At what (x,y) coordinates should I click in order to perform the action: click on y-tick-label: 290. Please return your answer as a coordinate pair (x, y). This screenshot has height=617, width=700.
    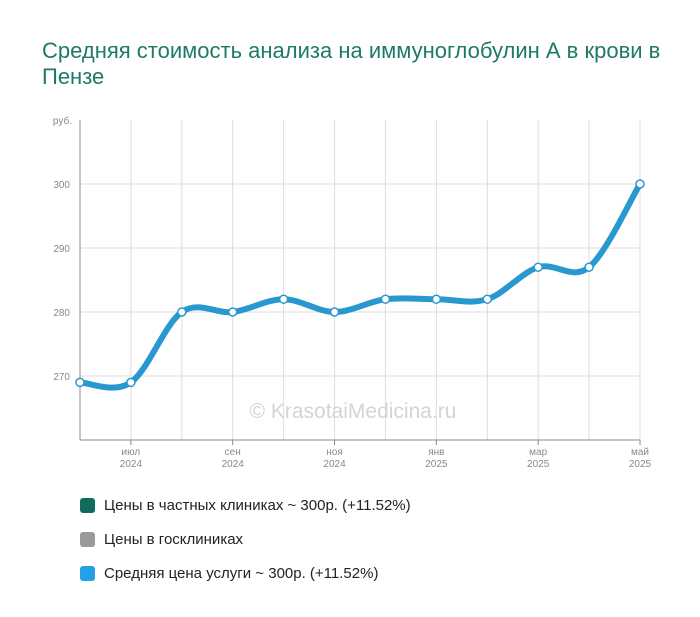
    Looking at the image, I should click on (61, 249).